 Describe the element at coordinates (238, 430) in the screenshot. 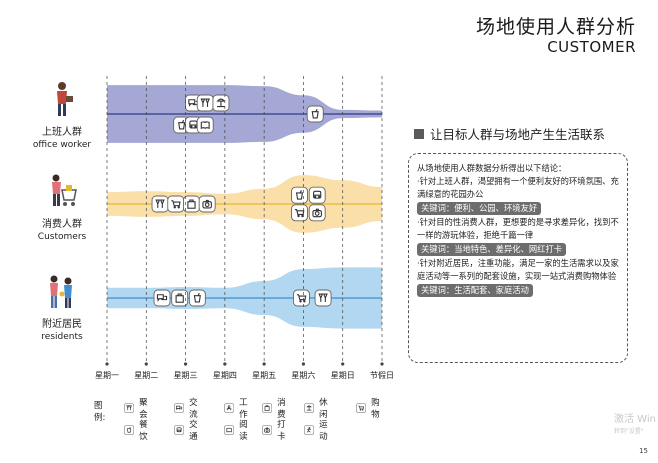

I see `legend-item: 阅读` at that location.